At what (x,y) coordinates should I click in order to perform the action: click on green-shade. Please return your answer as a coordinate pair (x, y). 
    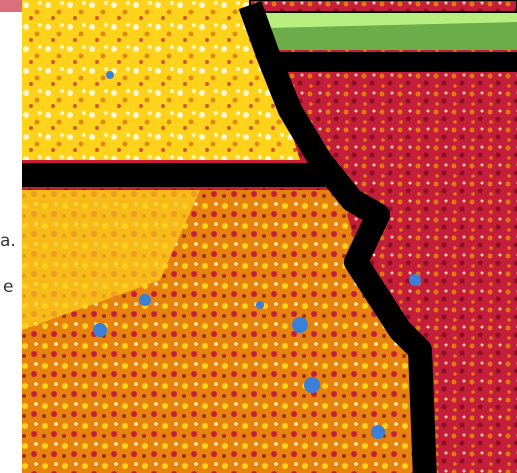
    Looking at the image, I should click on (392, 36).